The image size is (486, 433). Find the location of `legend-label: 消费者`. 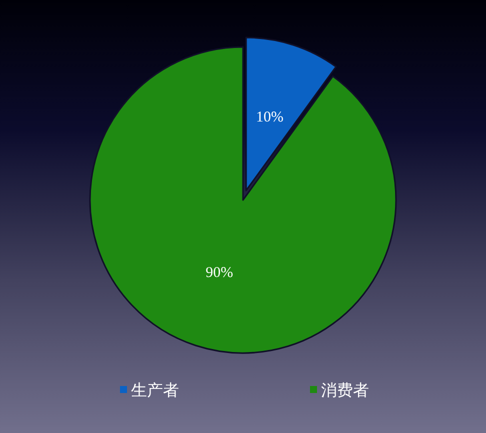

legend-label: 消费者 is located at coordinates (345, 390).